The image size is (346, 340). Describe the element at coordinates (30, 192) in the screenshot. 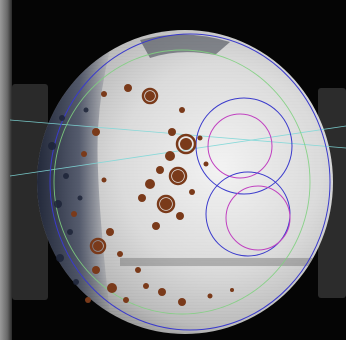

I see `left-holder-block` at that location.